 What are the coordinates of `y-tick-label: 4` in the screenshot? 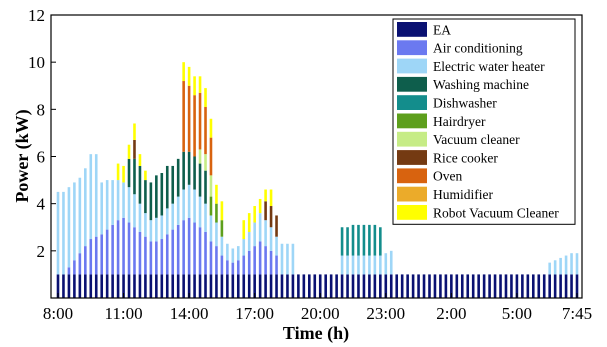 It's located at (41, 204).